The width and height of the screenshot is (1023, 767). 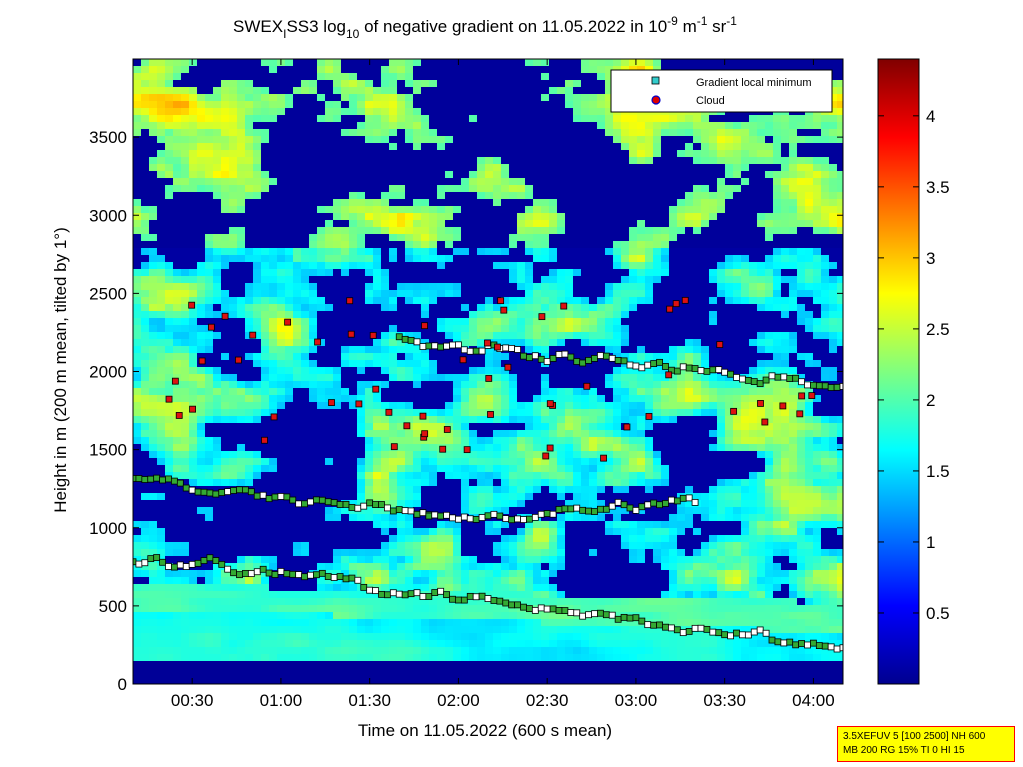 What do you see at coordinates (108, 450) in the screenshot?
I see `y-tick-label: 1500` at bounding box center [108, 450].